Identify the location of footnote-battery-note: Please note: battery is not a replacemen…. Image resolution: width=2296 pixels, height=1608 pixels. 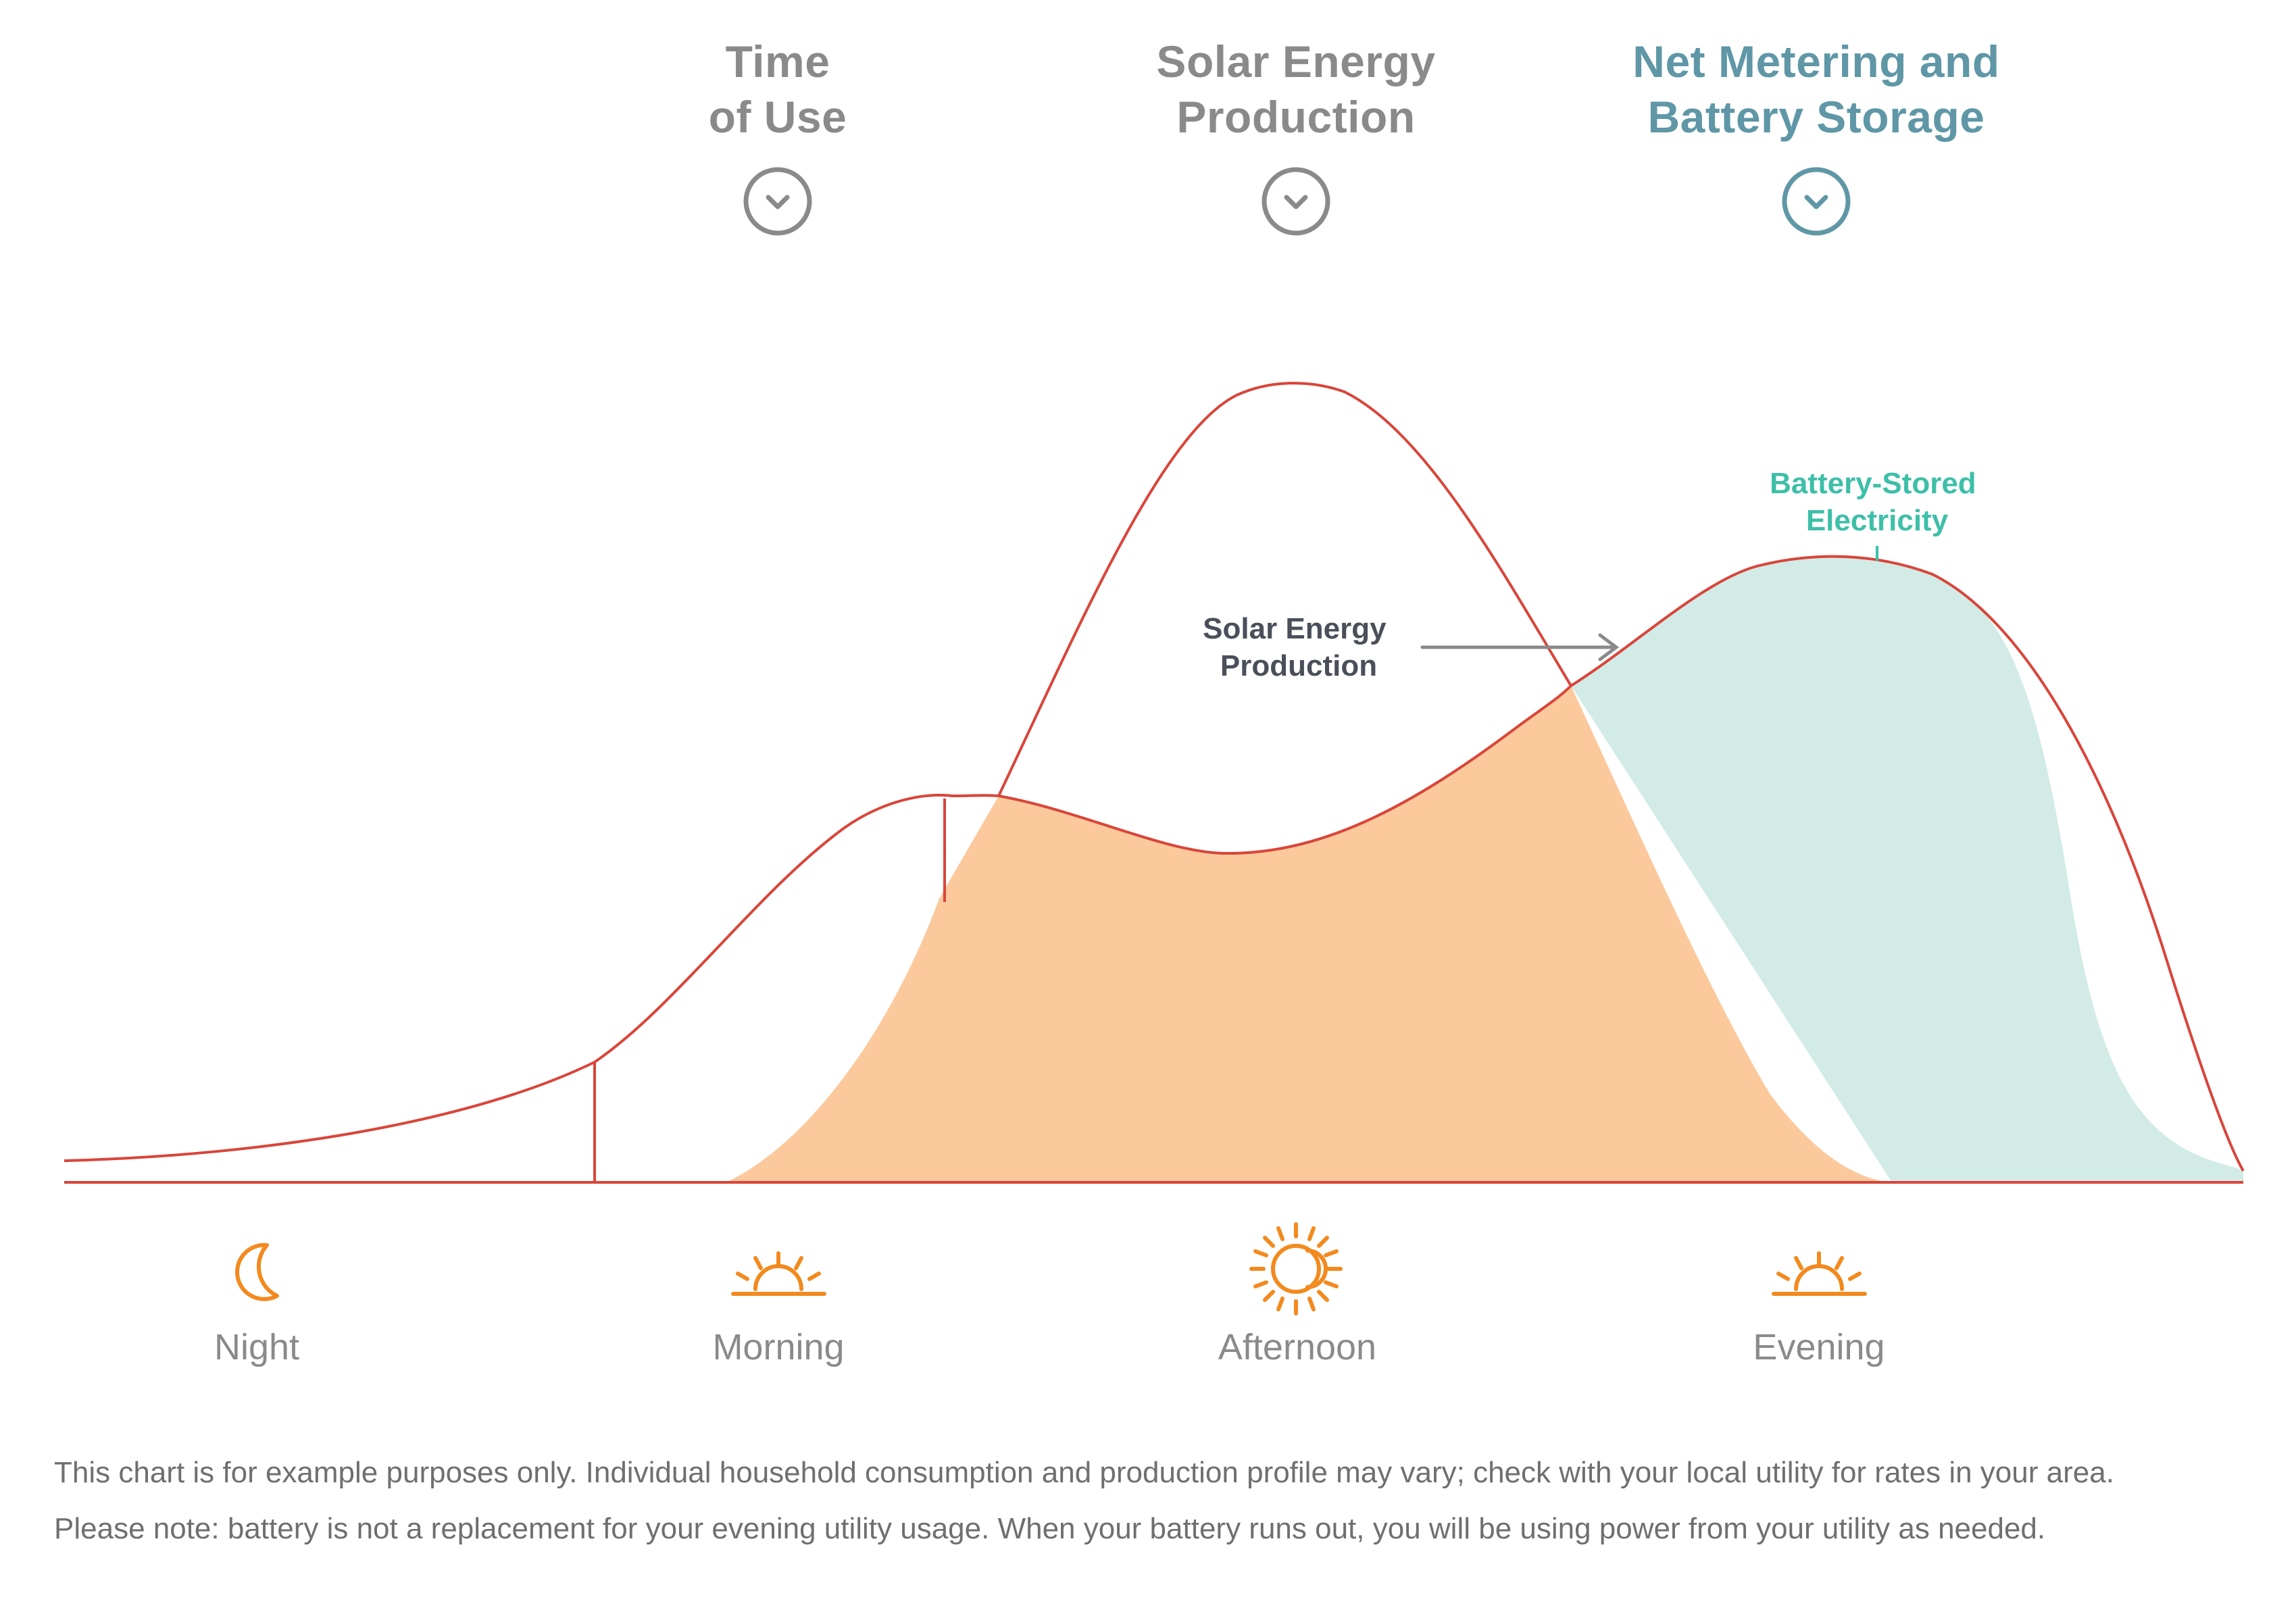
(1050, 1528).